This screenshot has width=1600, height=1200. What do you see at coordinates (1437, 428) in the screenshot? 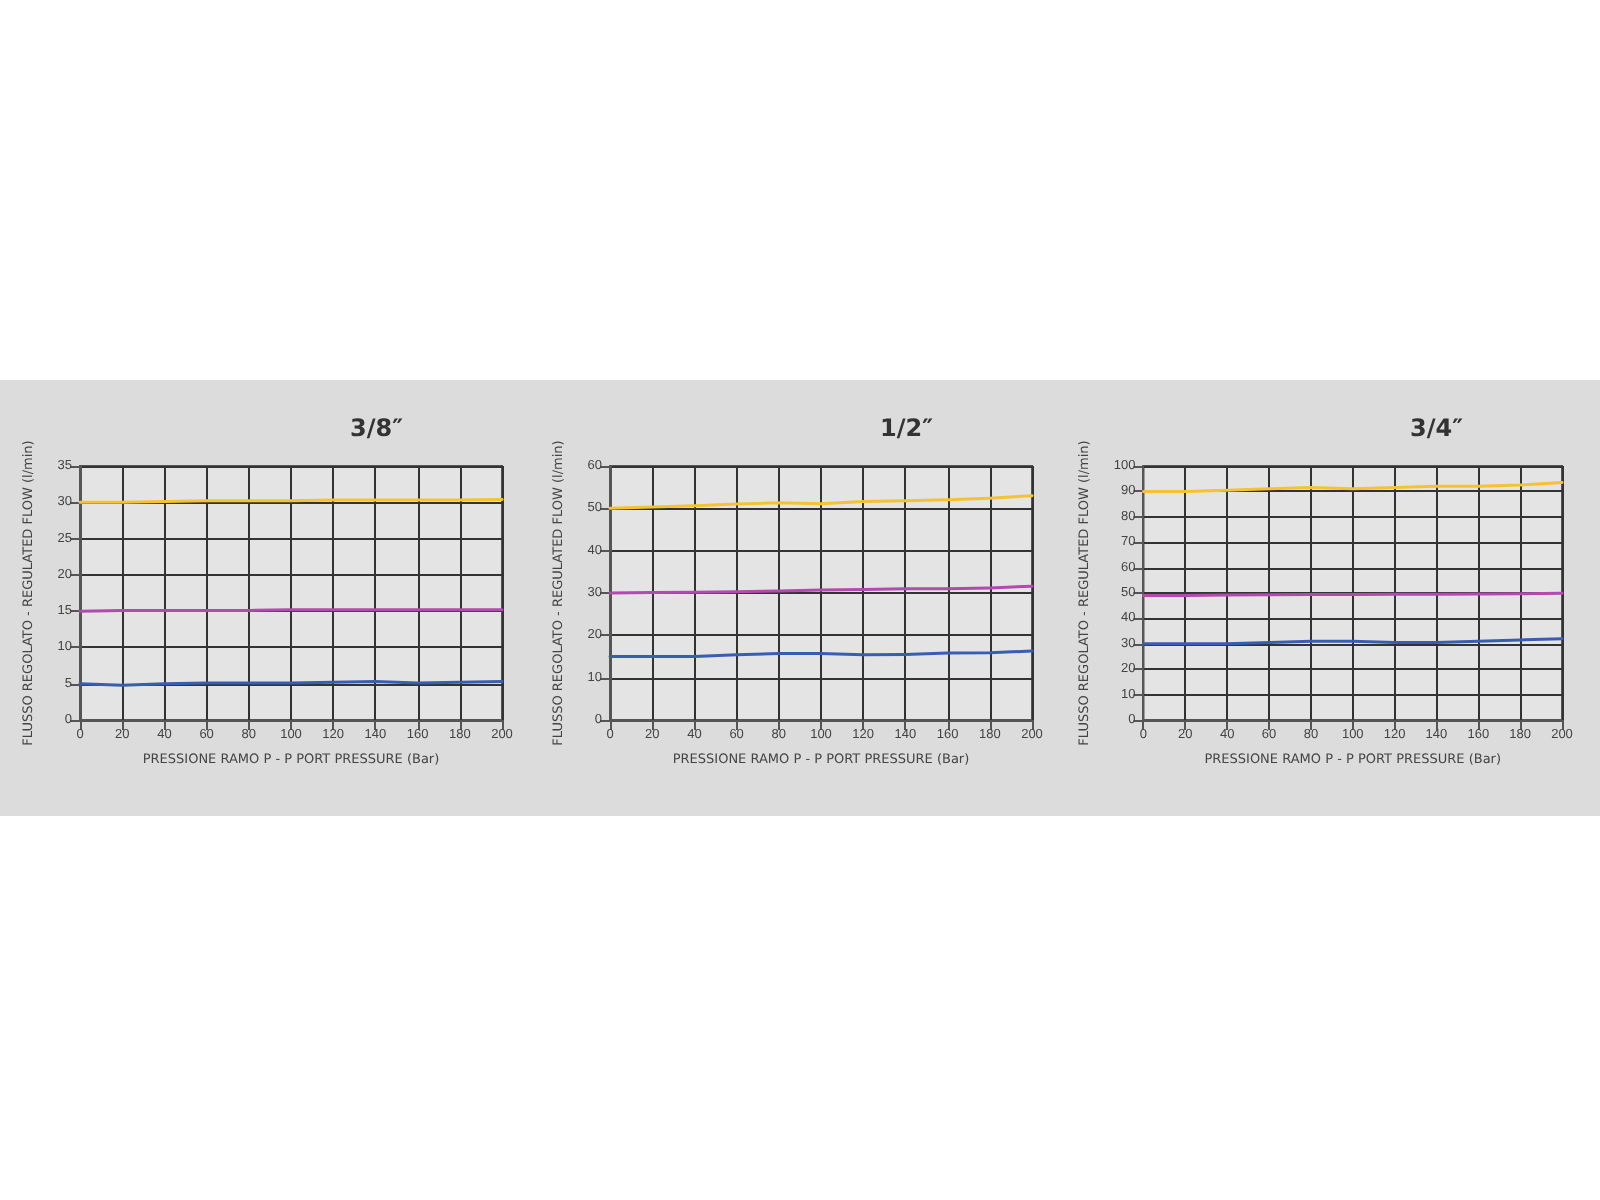
I see `chart-title: 3/4″` at bounding box center [1437, 428].